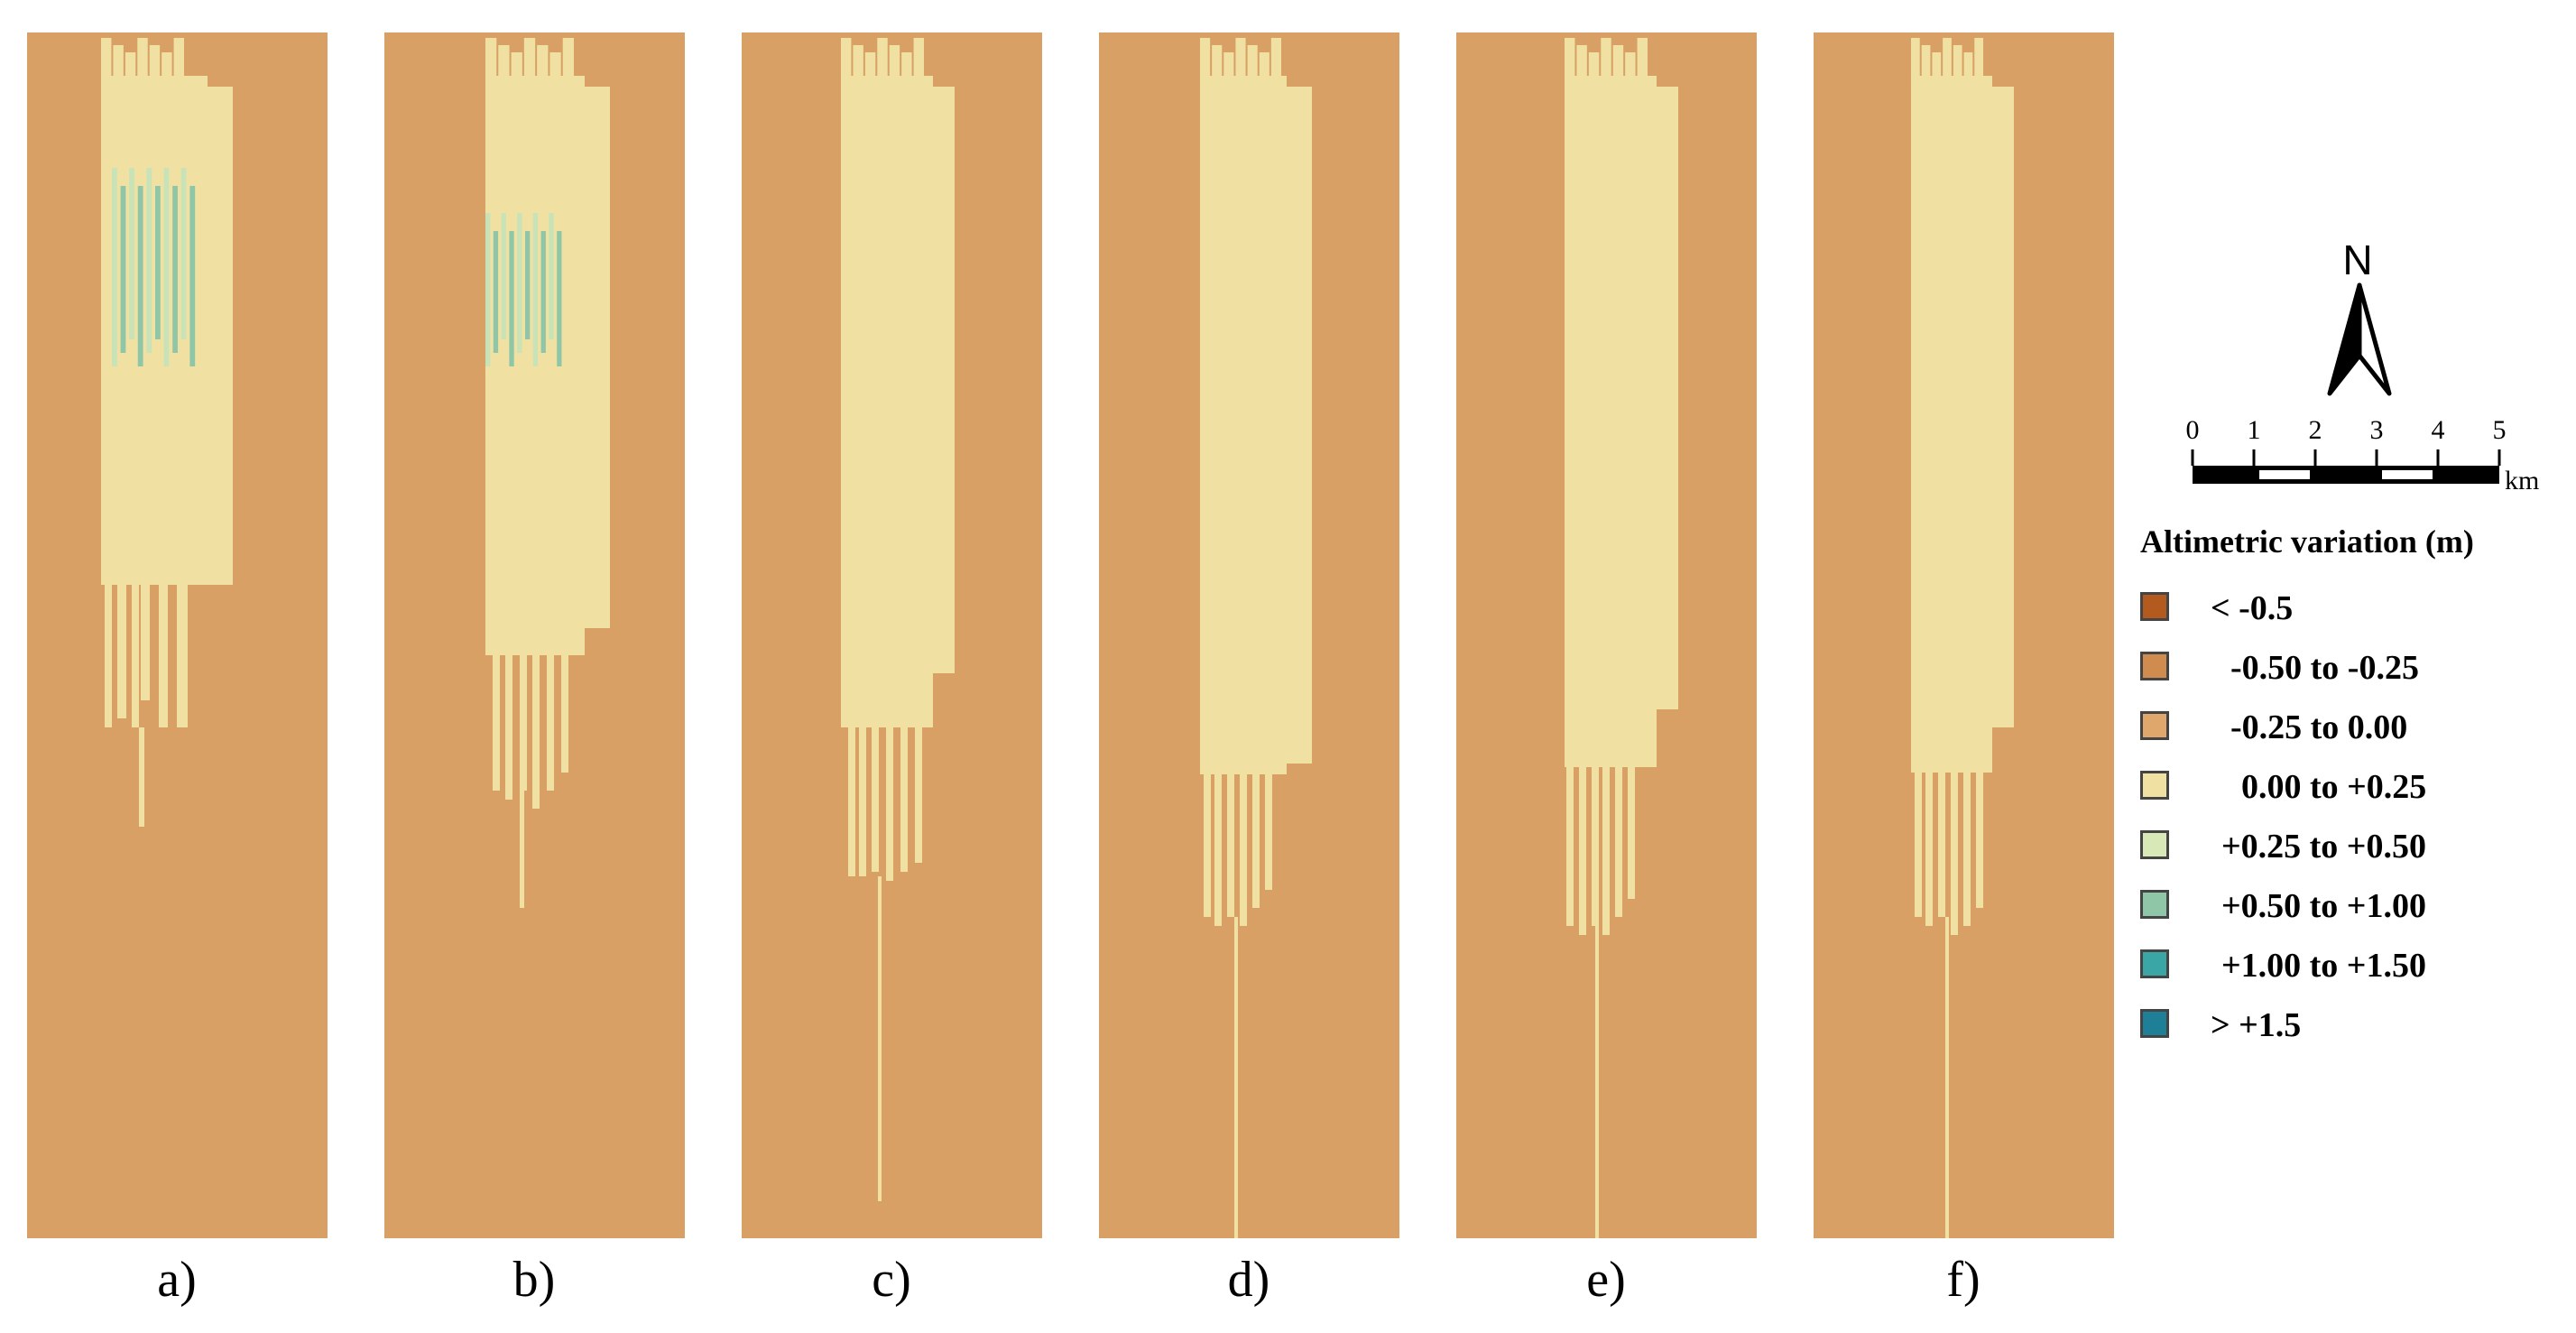 The width and height of the screenshot is (2576, 1333). I want to click on legend-label: < -0.5, so click(2252, 608).